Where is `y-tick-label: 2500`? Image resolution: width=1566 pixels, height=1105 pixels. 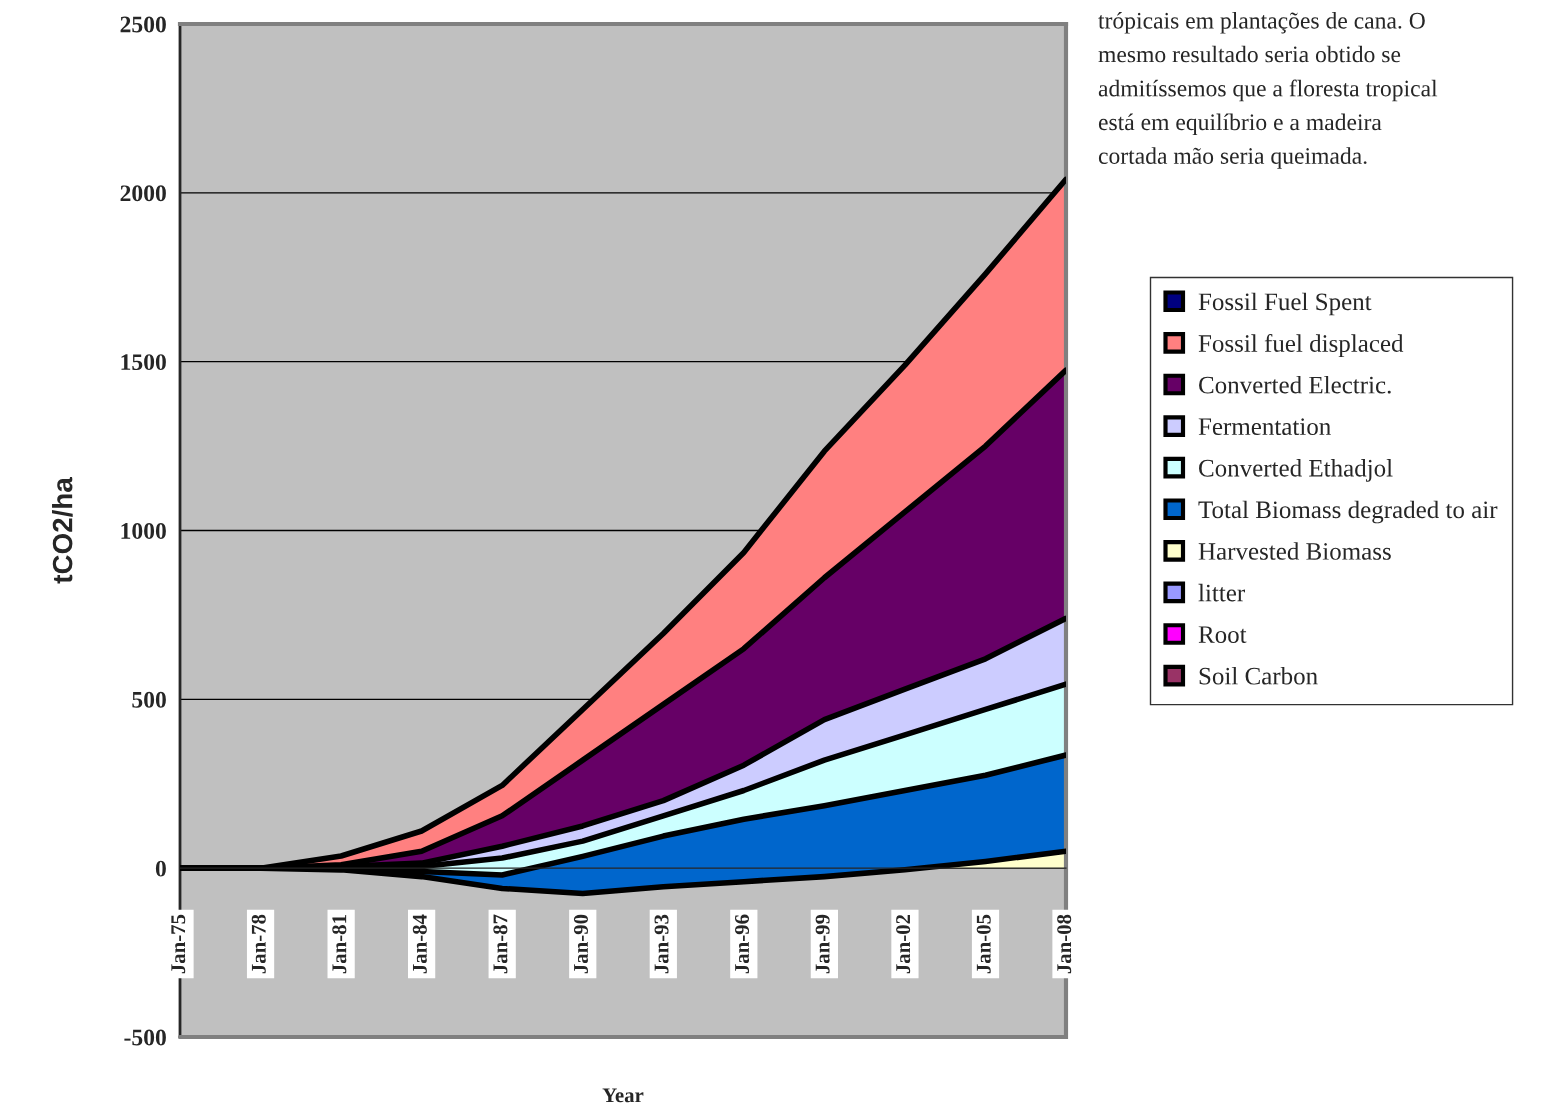 y-tick-label: 2500 is located at coordinates (143, 24).